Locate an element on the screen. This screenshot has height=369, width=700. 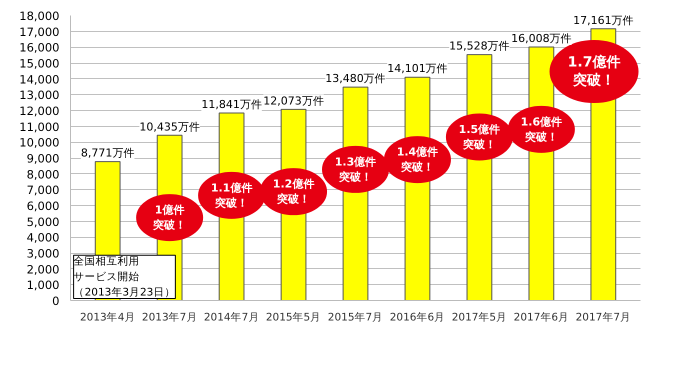
x-tick-label: 2016年6月 is located at coordinates (418, 318).